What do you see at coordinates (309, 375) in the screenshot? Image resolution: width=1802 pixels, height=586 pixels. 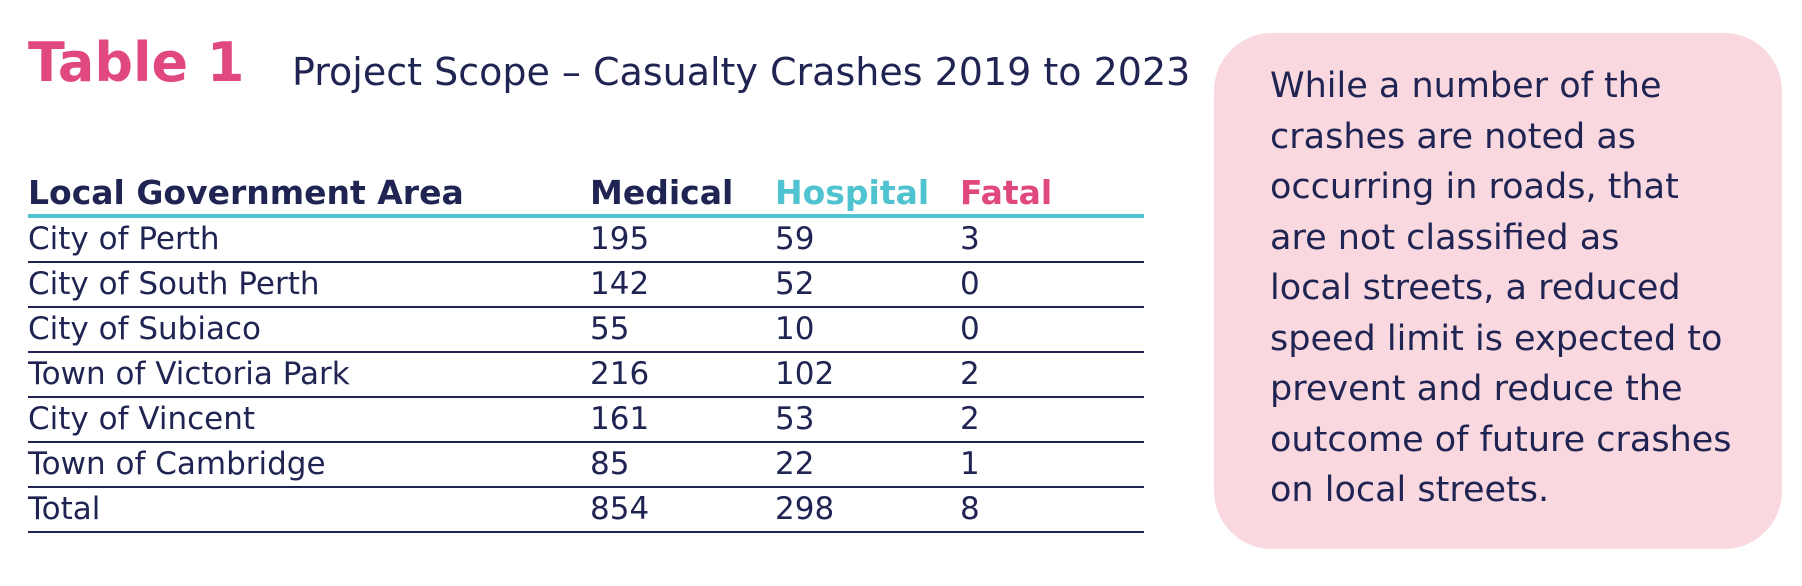 I see `cell-lga: Town of Victoria Park` at bounding box center [309, 375].